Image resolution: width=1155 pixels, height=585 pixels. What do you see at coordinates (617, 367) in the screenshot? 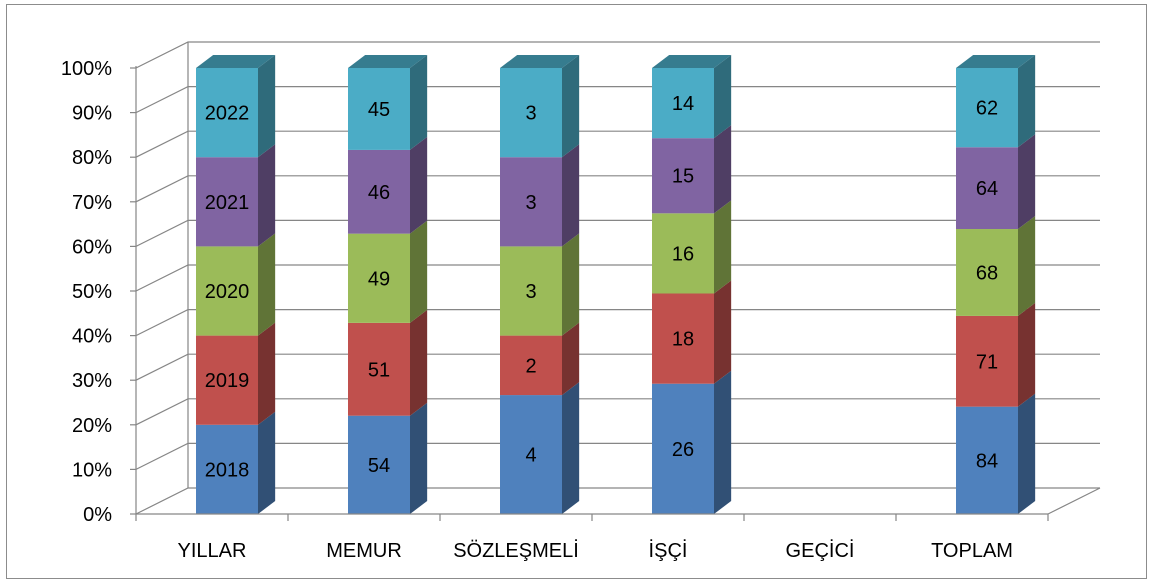
I see `gridline-30pct` at bounding box center [617, 367].